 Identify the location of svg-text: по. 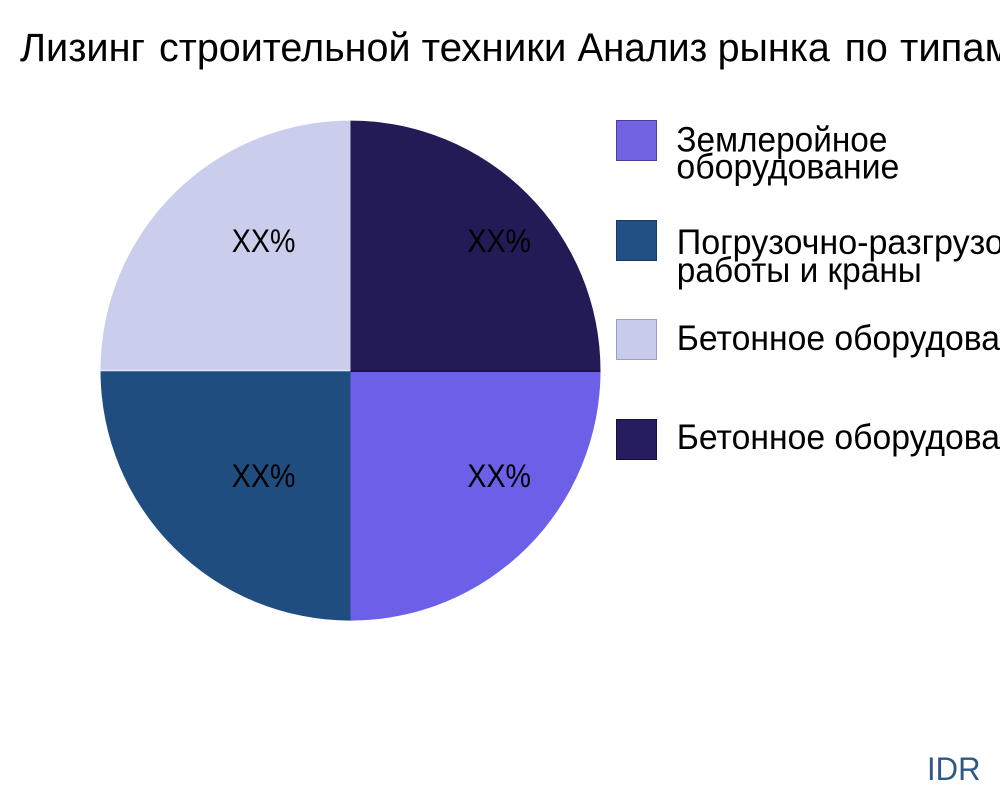
(866, 48).